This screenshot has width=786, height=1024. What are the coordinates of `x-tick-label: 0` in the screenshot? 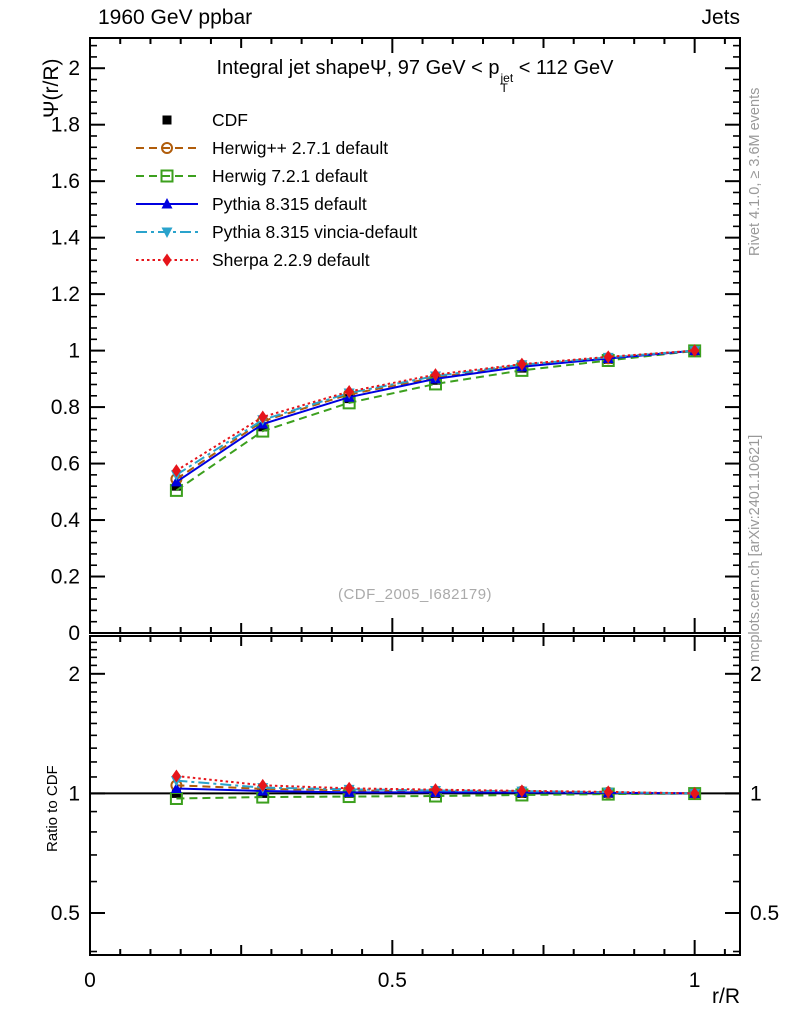 It's located at (90, 980).